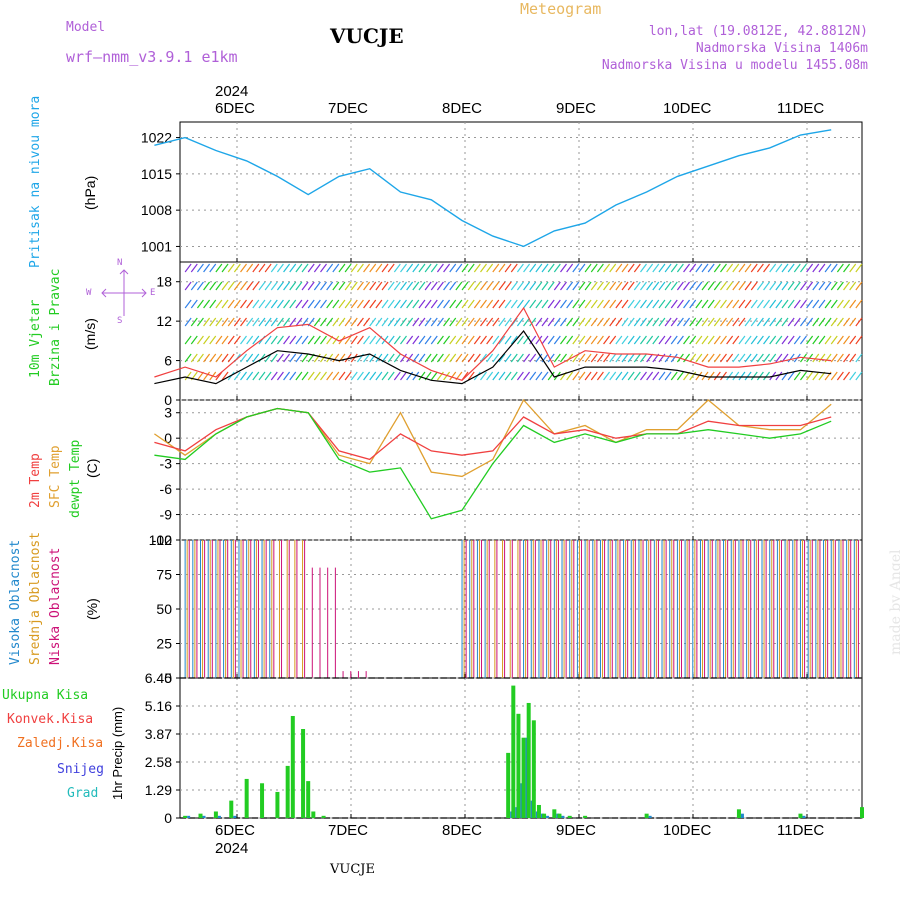 The height and width of the screenshot is (900, 900). Describe the element at coordinates (521, 470) in the screenshot. I see `panel-frame` at that location.